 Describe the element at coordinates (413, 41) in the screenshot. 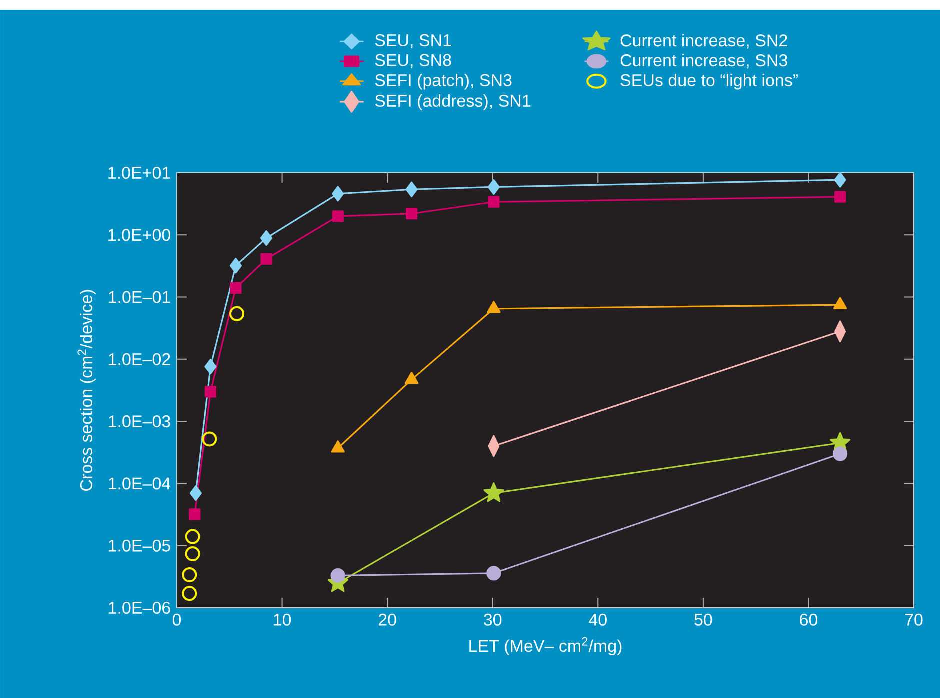

I see `legend-label: SEU, SN1` at that location.